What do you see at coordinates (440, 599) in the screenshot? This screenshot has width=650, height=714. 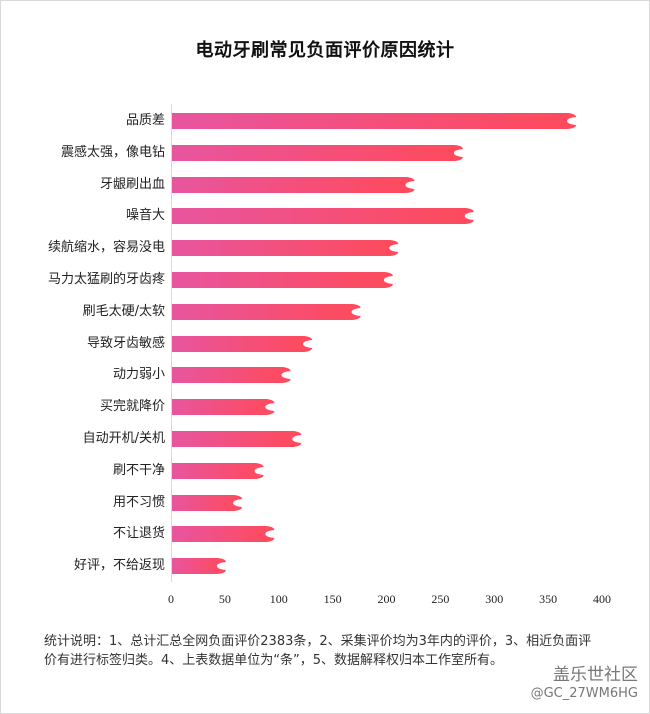 I see `x-tick-label: 250` at bounding box center [440, 599].